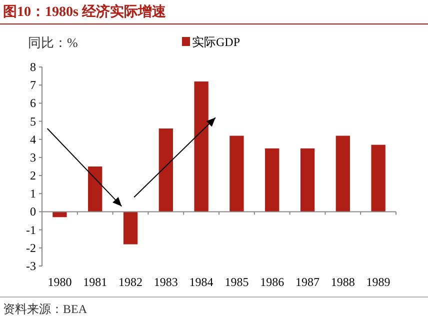  I want to click on y-tick-label: 2, so click(33, 175).